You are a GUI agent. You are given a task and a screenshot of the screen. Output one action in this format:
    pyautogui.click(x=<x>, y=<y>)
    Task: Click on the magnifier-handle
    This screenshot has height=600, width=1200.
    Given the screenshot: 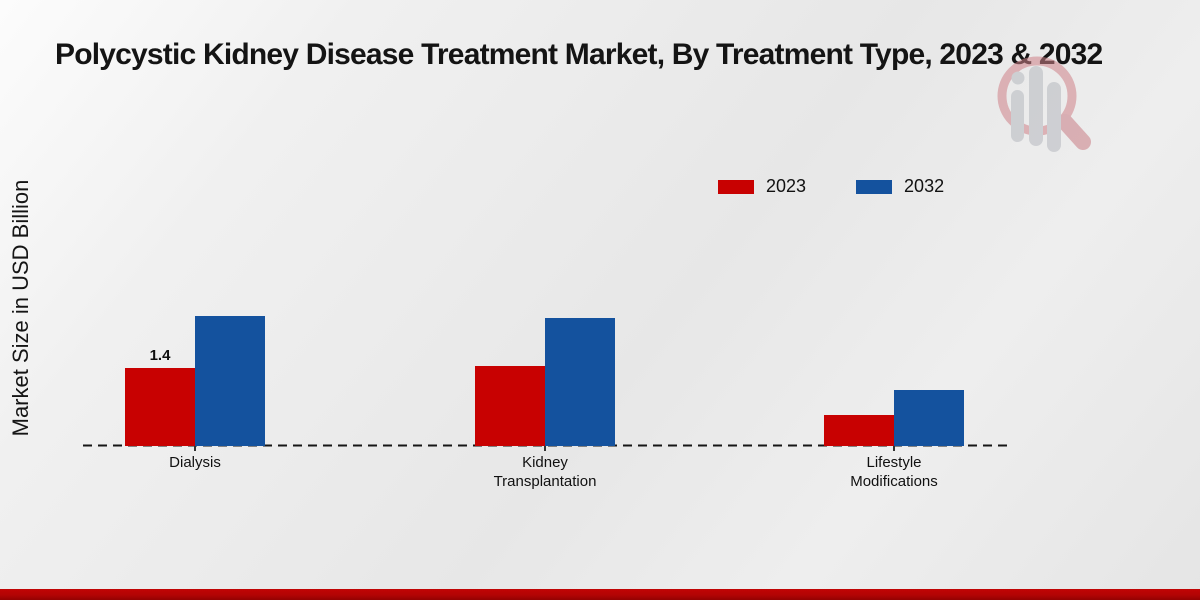 What is the action you would take?
    pyautogui.click(x=1074, y=132)
    